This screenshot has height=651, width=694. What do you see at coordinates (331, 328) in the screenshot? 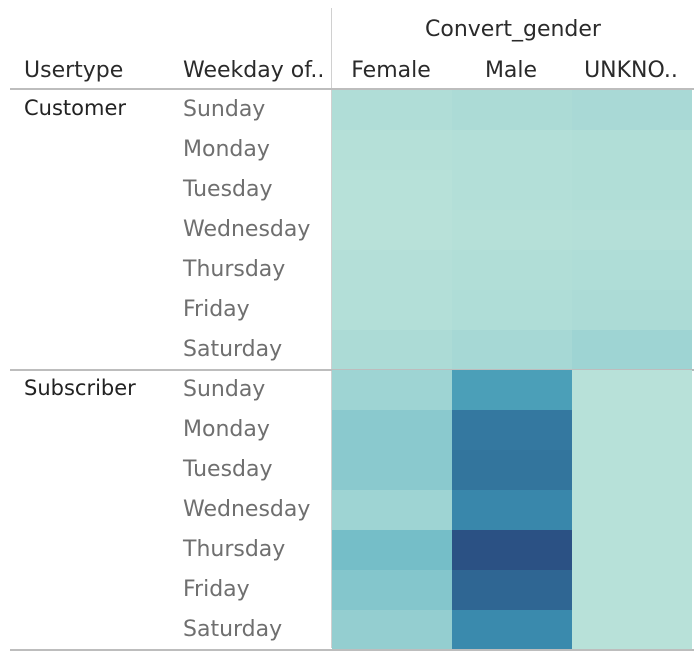
I see `grid-left-divider` at bounding box center [331, 328].